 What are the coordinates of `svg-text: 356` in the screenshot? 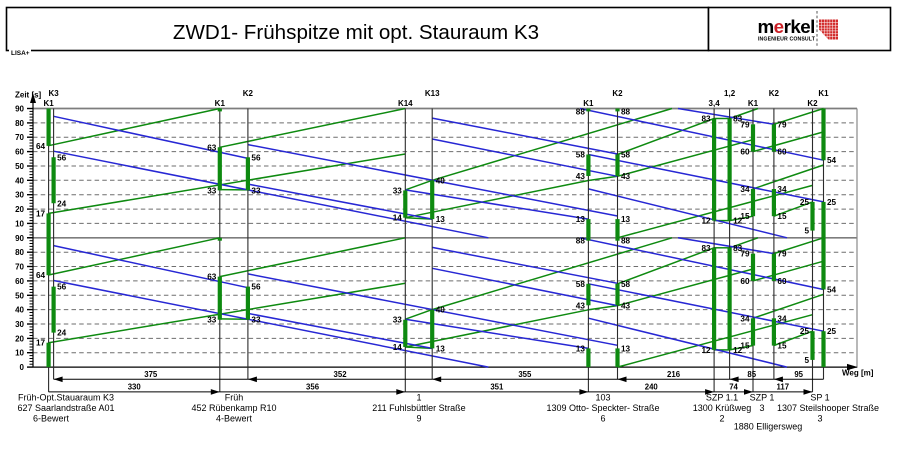 It's located at (313, 386).